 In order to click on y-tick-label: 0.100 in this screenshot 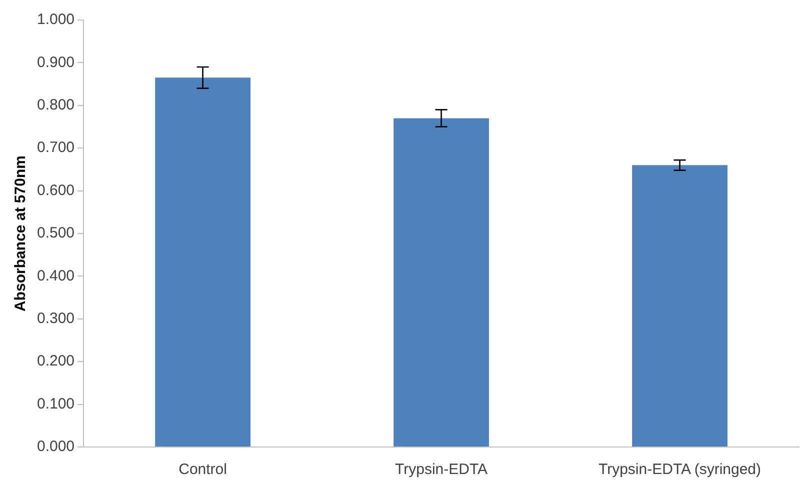, I will do `click(55, 403)`.